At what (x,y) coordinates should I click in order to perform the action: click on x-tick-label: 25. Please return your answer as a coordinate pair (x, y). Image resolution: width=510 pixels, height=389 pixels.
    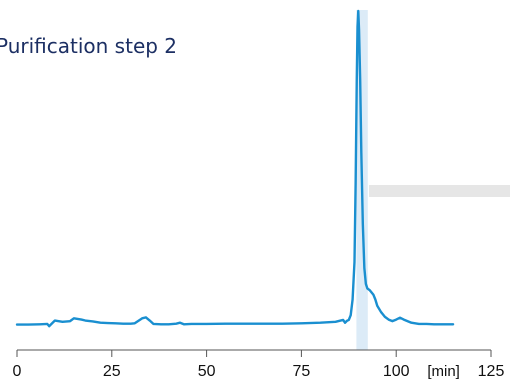
    Looking at the image, I should click on (112, 371).